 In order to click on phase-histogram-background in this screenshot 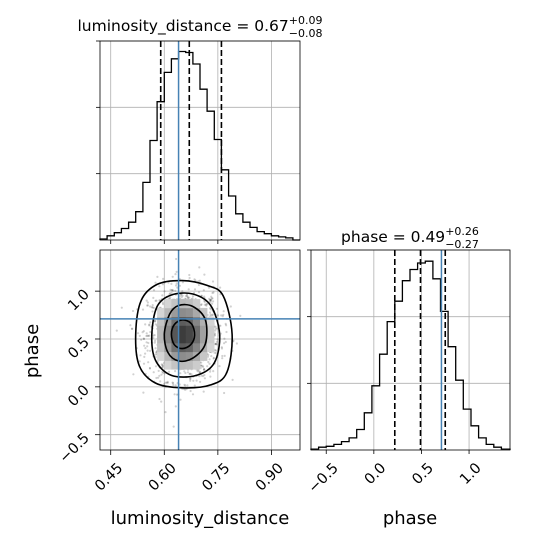, I will do `click(410, 350)`.